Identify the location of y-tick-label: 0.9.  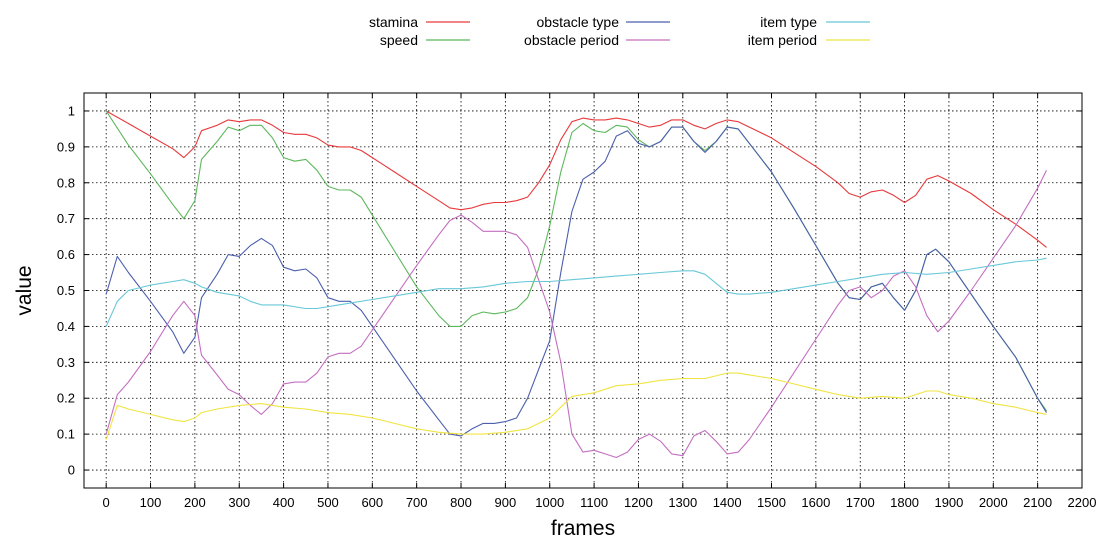
(66, 146).